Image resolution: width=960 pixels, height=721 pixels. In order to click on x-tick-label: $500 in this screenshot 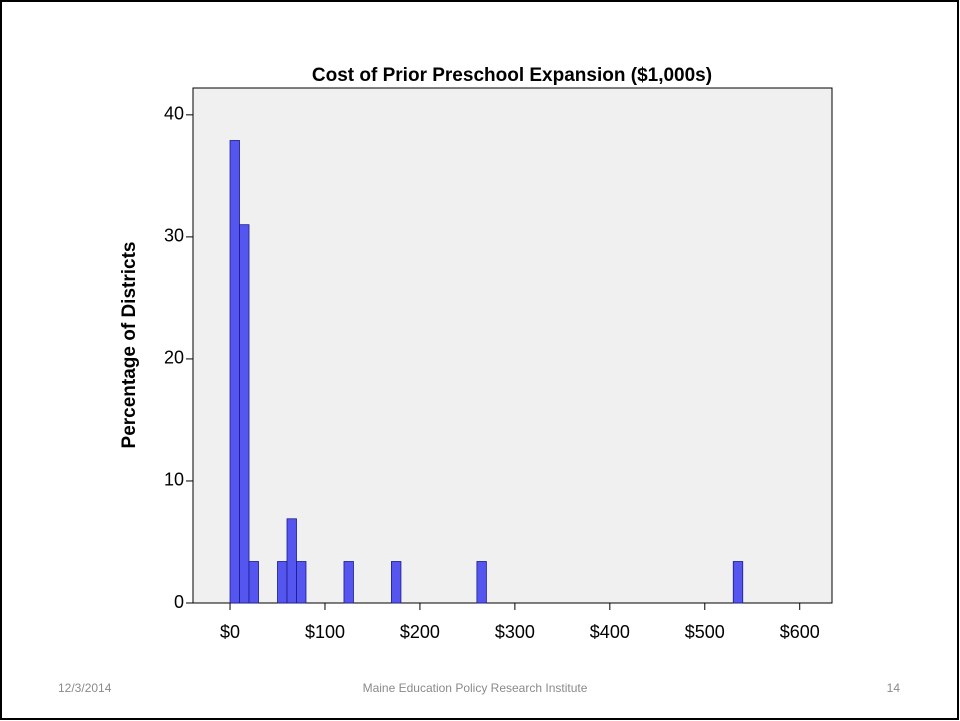, I will do `click(705, 632)`.